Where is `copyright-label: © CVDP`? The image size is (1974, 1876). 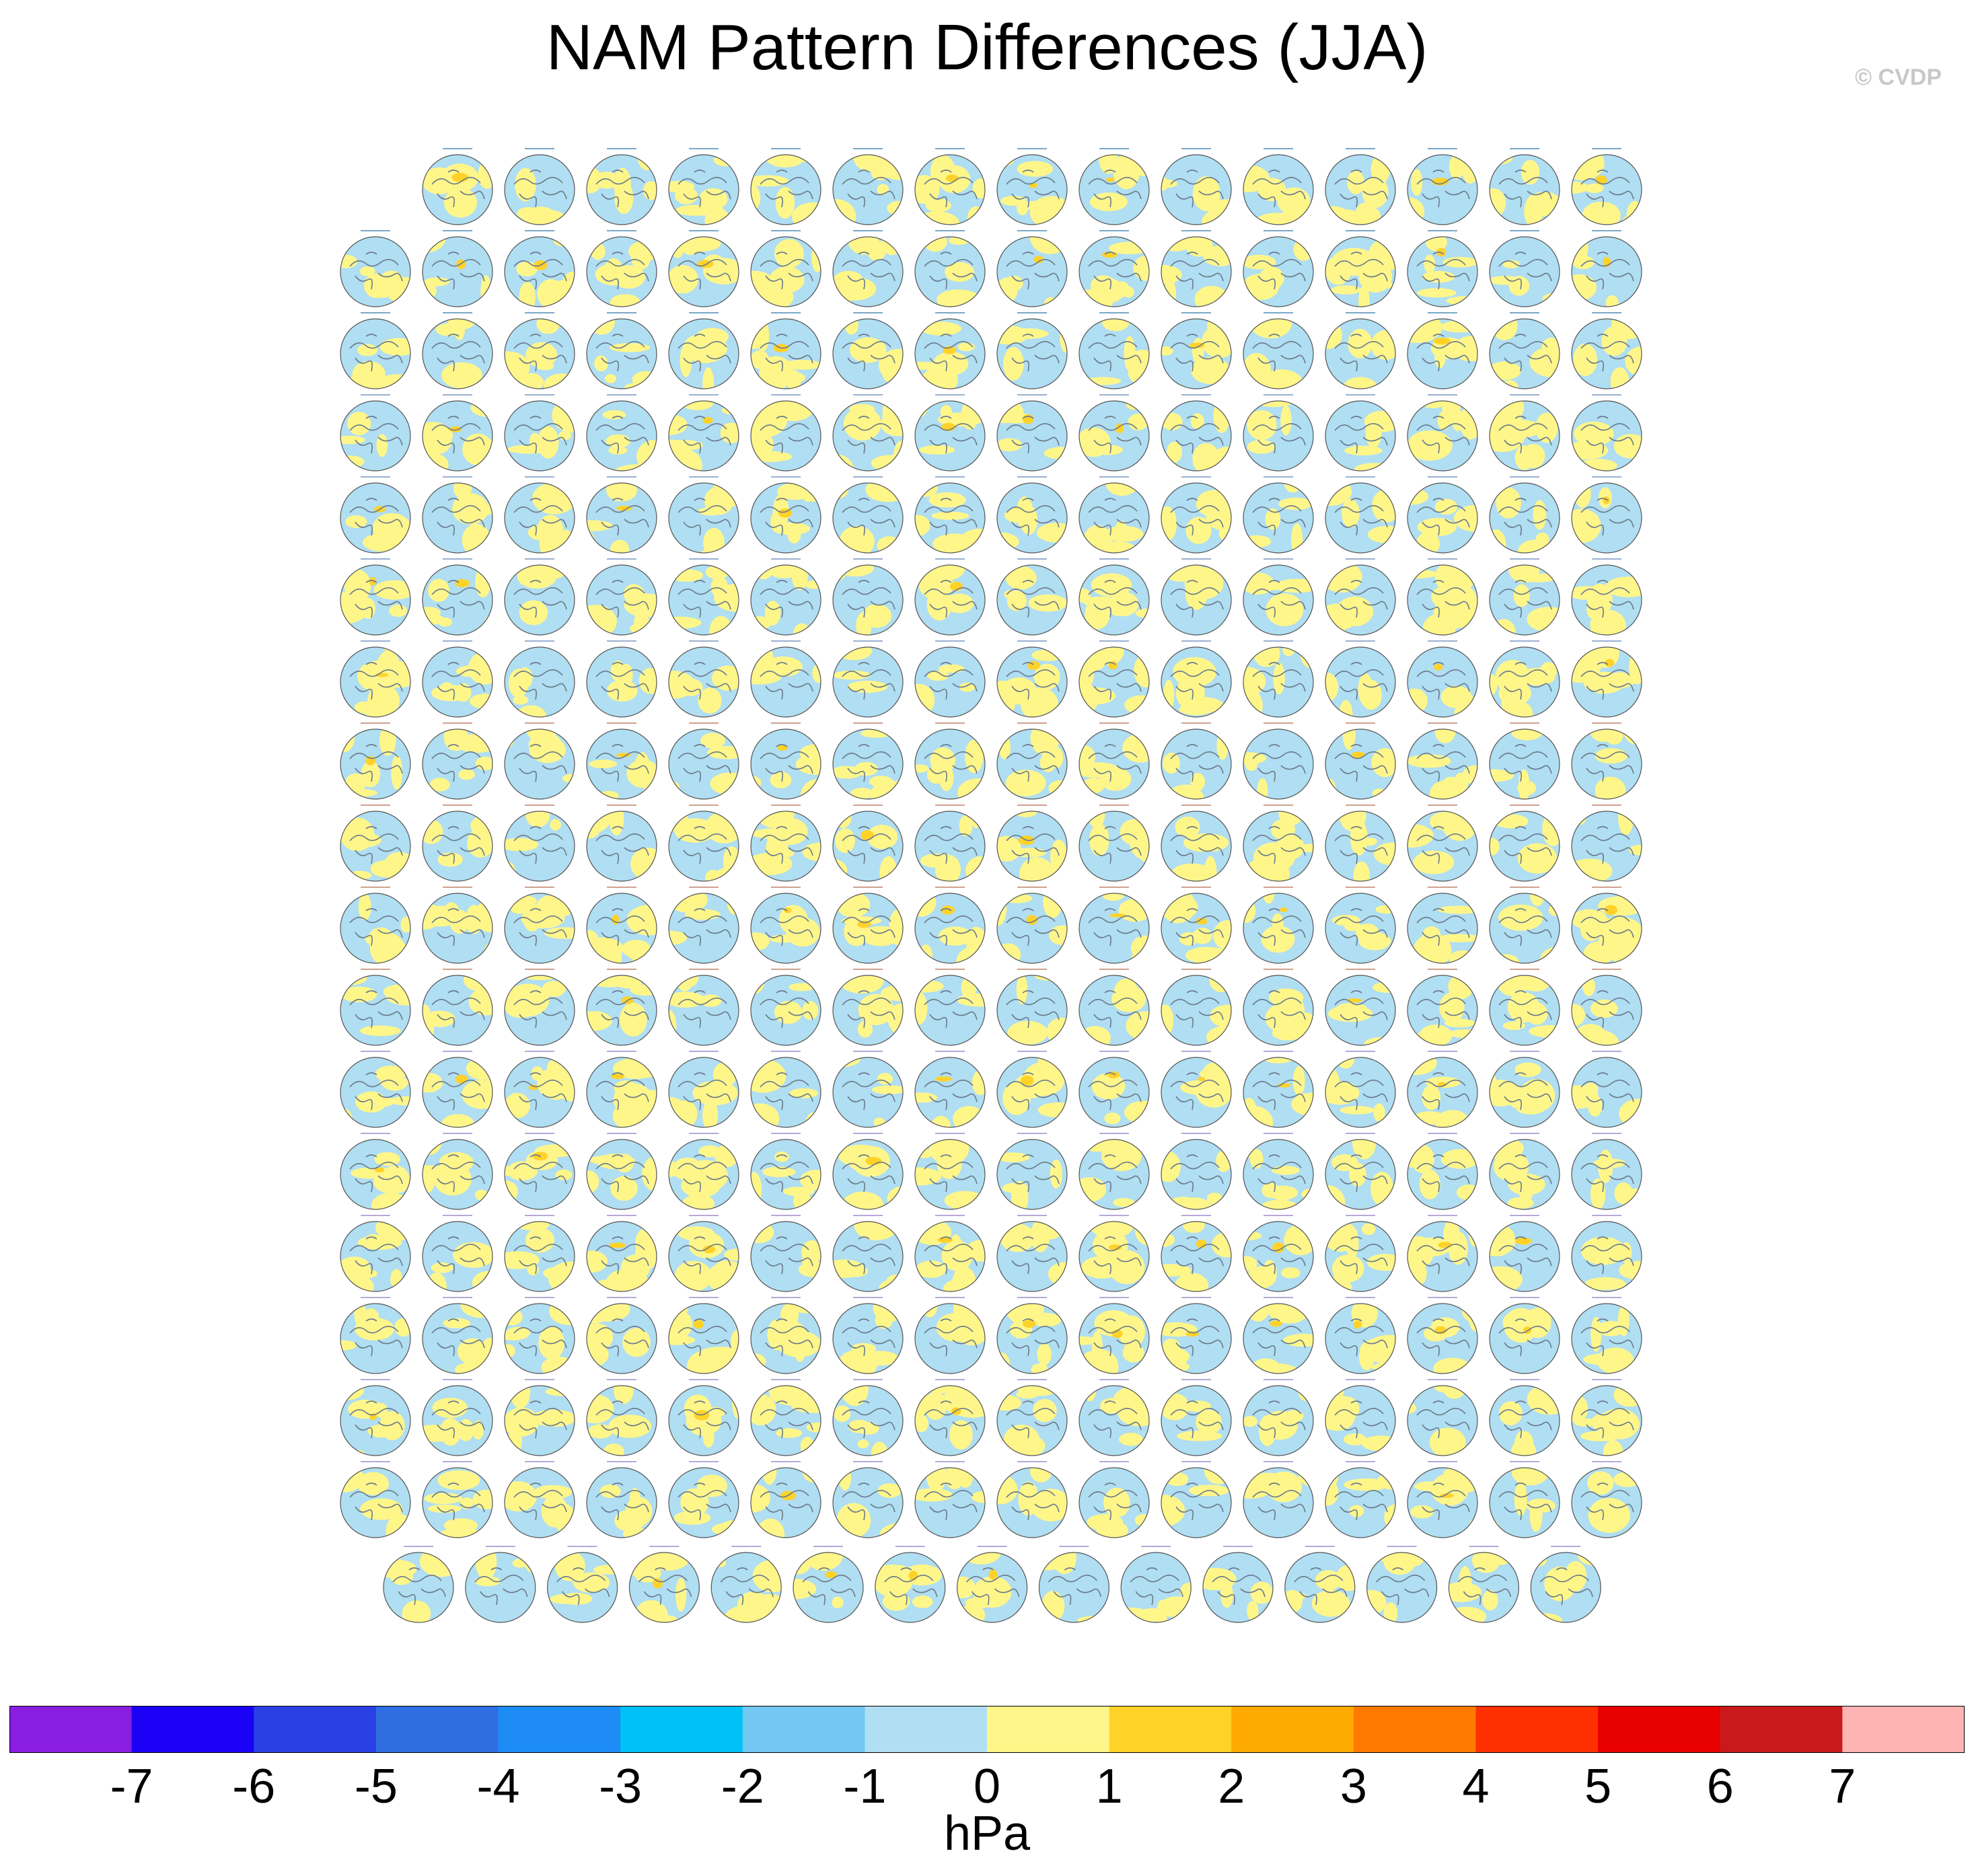
copyright-label: © CVDP is located at coordinates (1898, 77).